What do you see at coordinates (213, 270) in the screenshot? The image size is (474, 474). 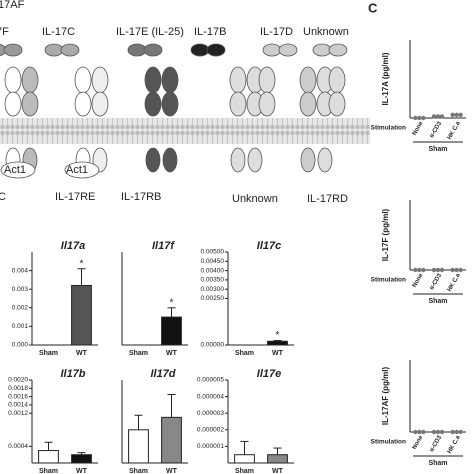 I see `y-tick-label: 0.00400` at bounding box center [213, 270].